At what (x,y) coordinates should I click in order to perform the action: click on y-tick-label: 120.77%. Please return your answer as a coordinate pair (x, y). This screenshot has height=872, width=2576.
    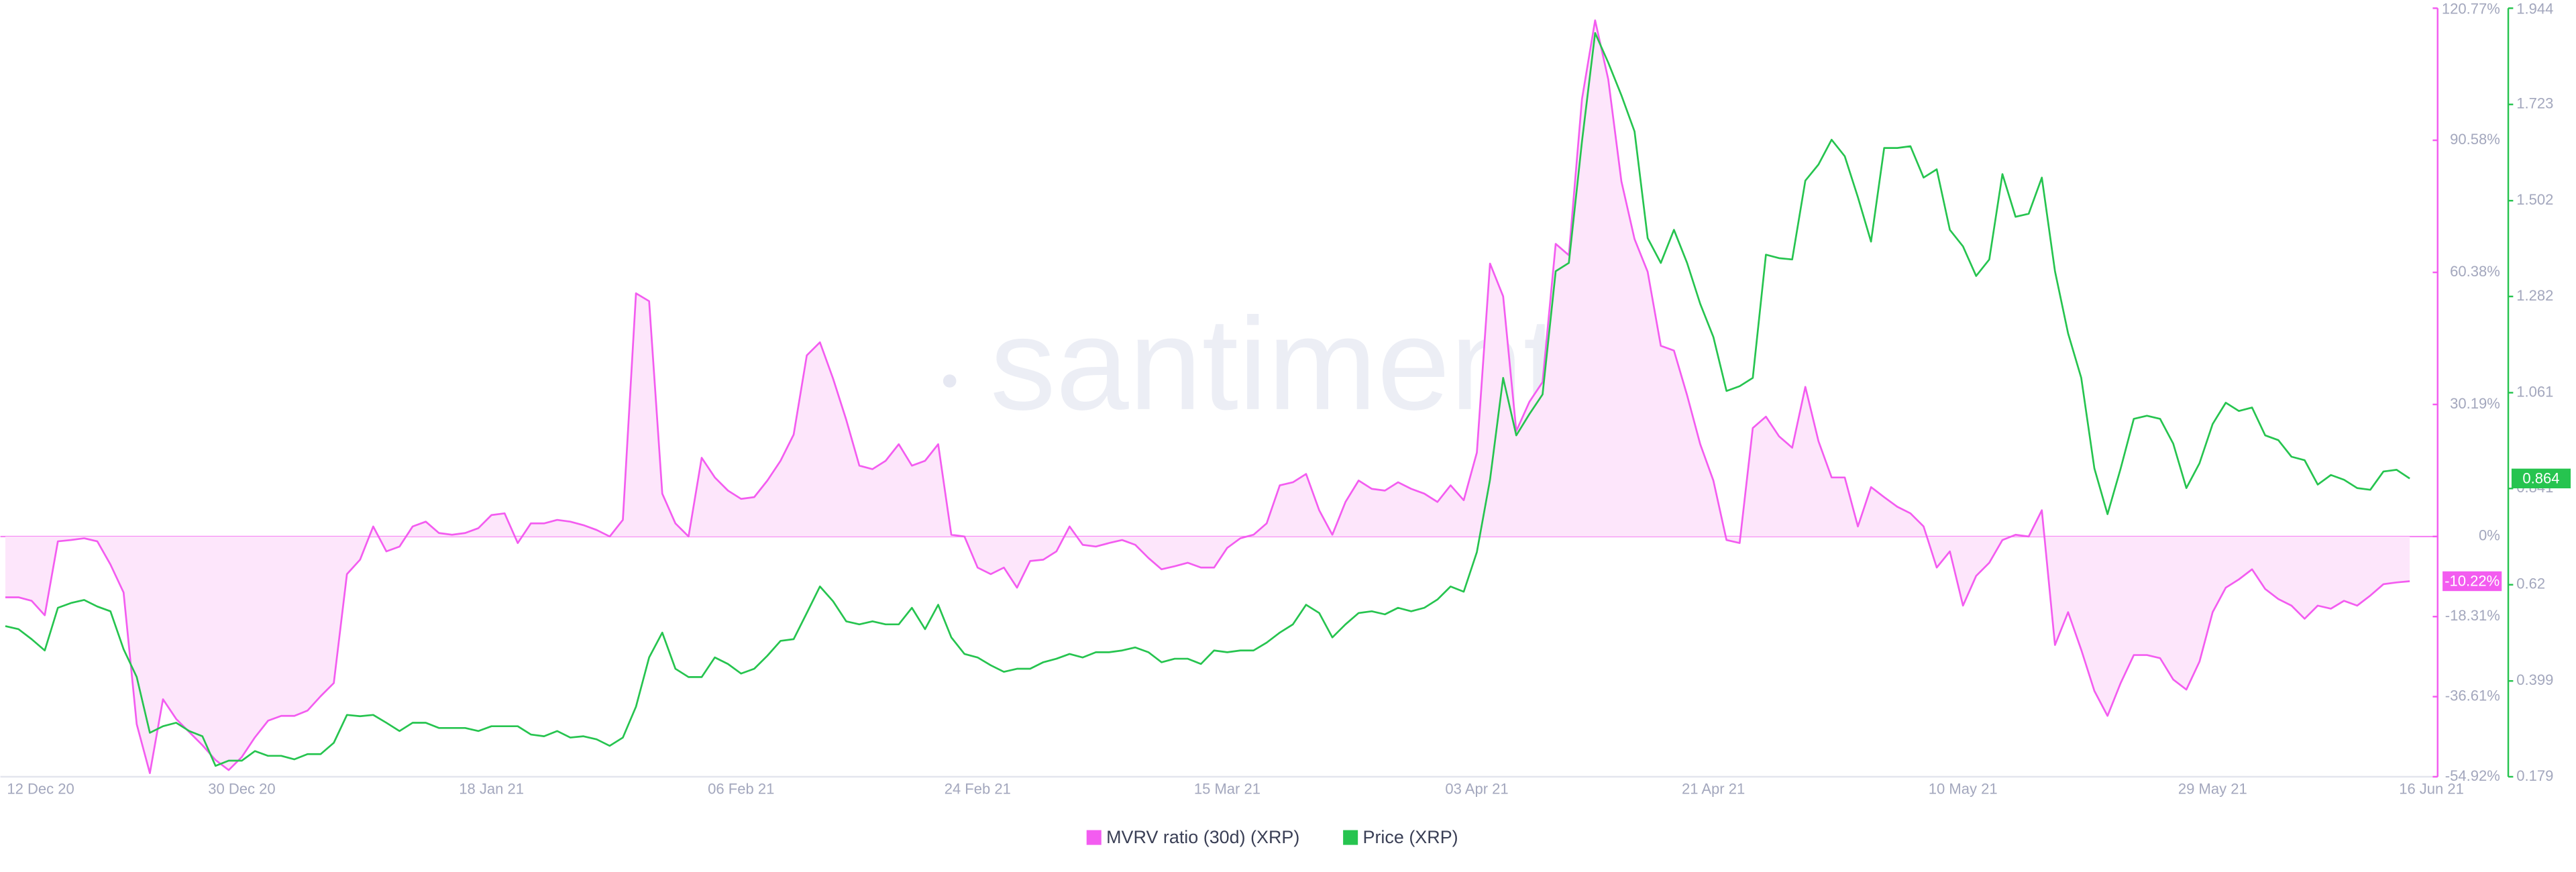
    Looking at the image, I should click on (2471, 9).